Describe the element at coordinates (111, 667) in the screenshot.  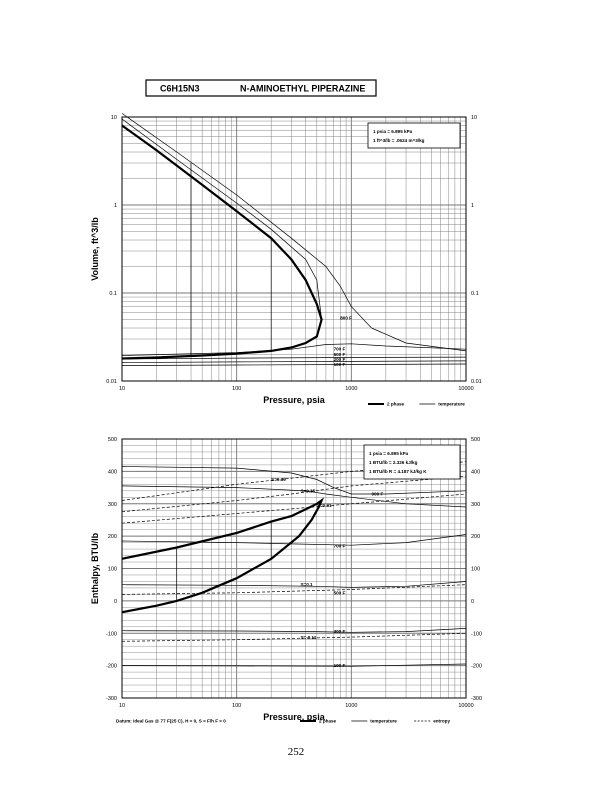
I see `y-tick-label-left: -200` at that location.